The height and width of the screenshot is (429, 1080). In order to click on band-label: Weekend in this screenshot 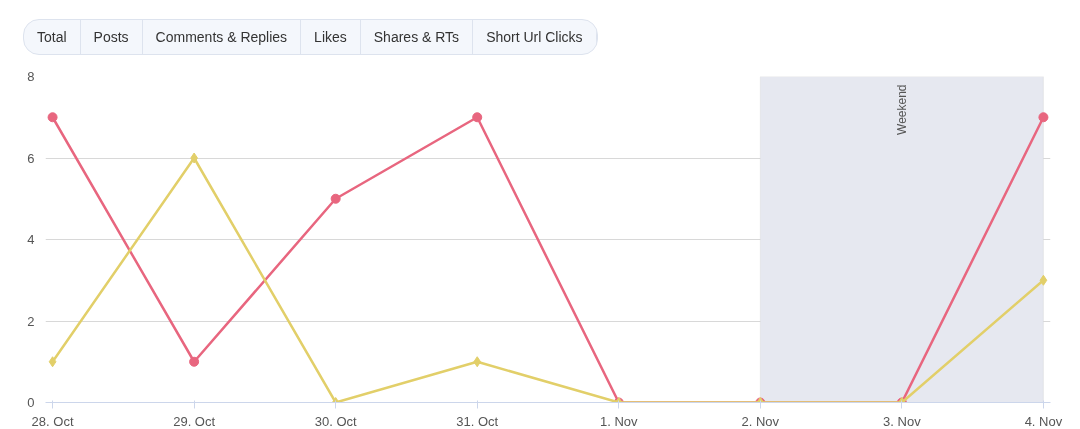, I will do `click(901, 109)`.